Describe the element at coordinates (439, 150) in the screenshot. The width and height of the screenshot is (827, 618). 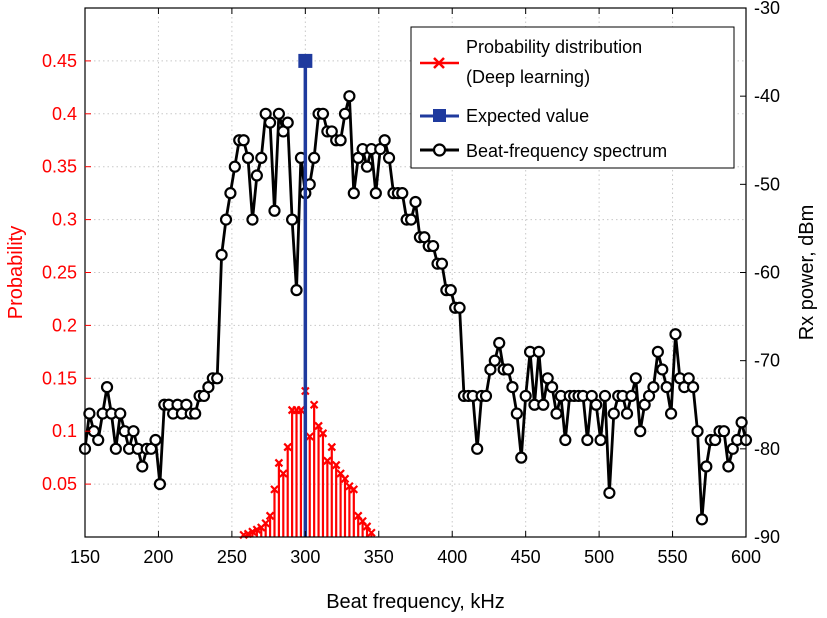
I see `legend-marker-spectrum` at that location.